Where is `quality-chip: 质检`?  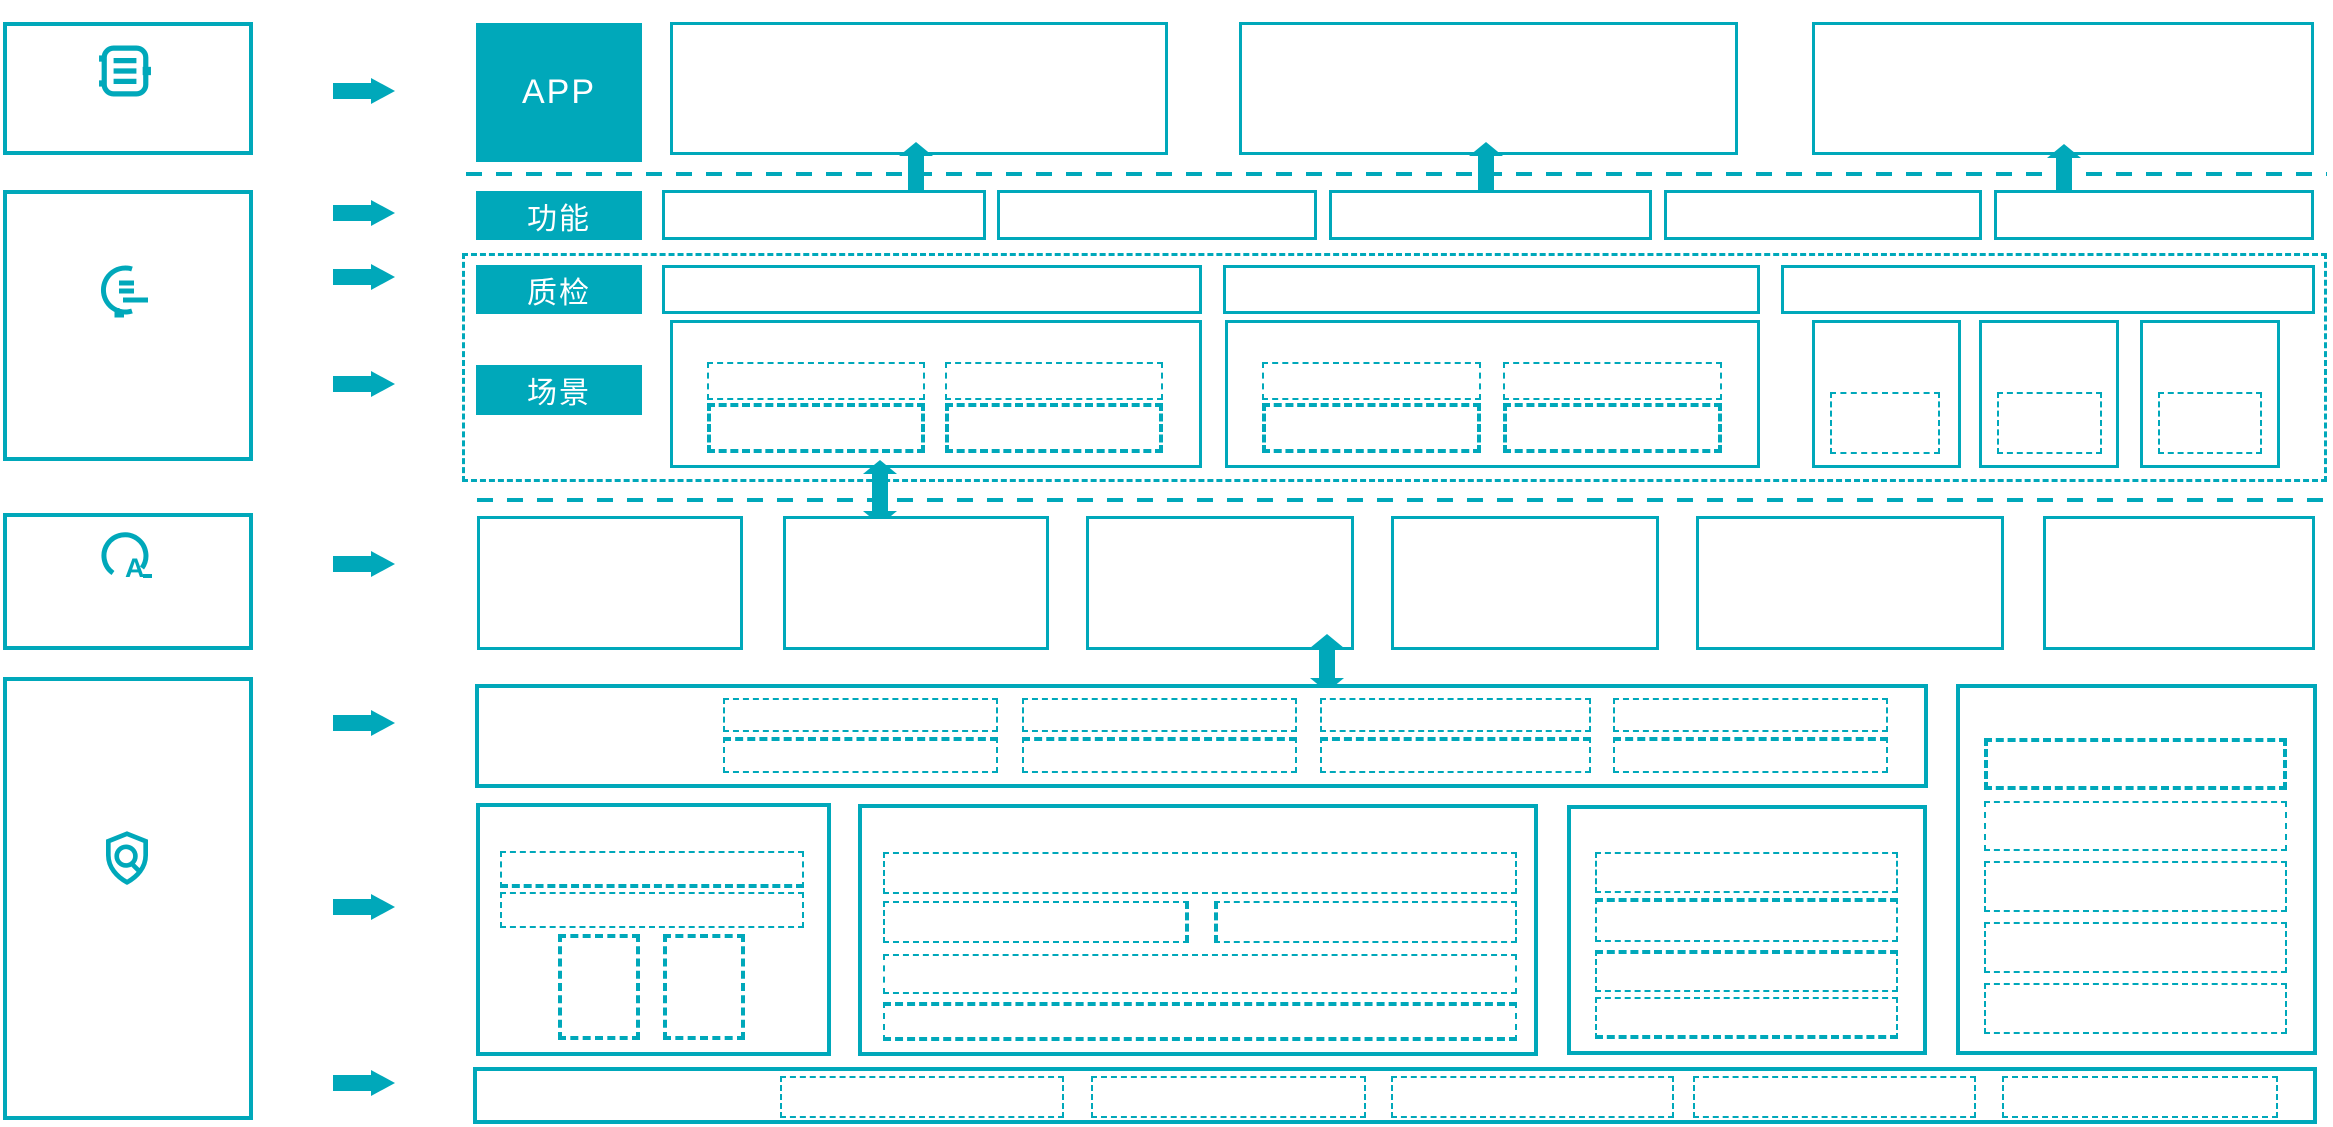
quality-chip: 质检 is located at coordinates (559, 289).